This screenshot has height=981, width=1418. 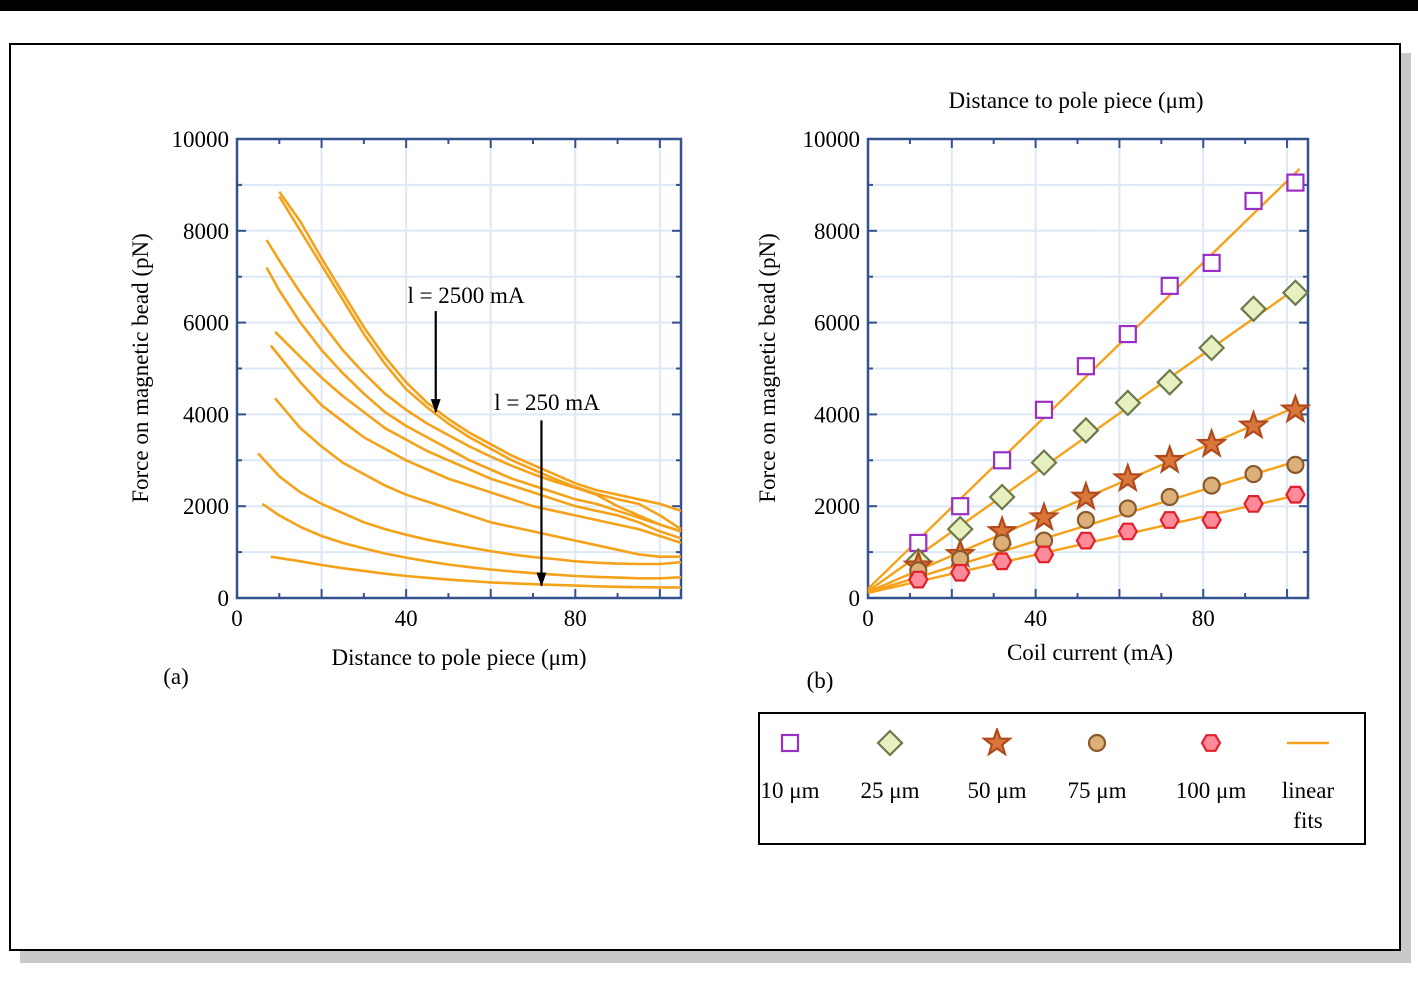 What do you see at coordinates (767, 368) in the screenshot?
I see `chart-b-ylabel: Force on magnetic bead (pN)` at bounding box center [767, 368].